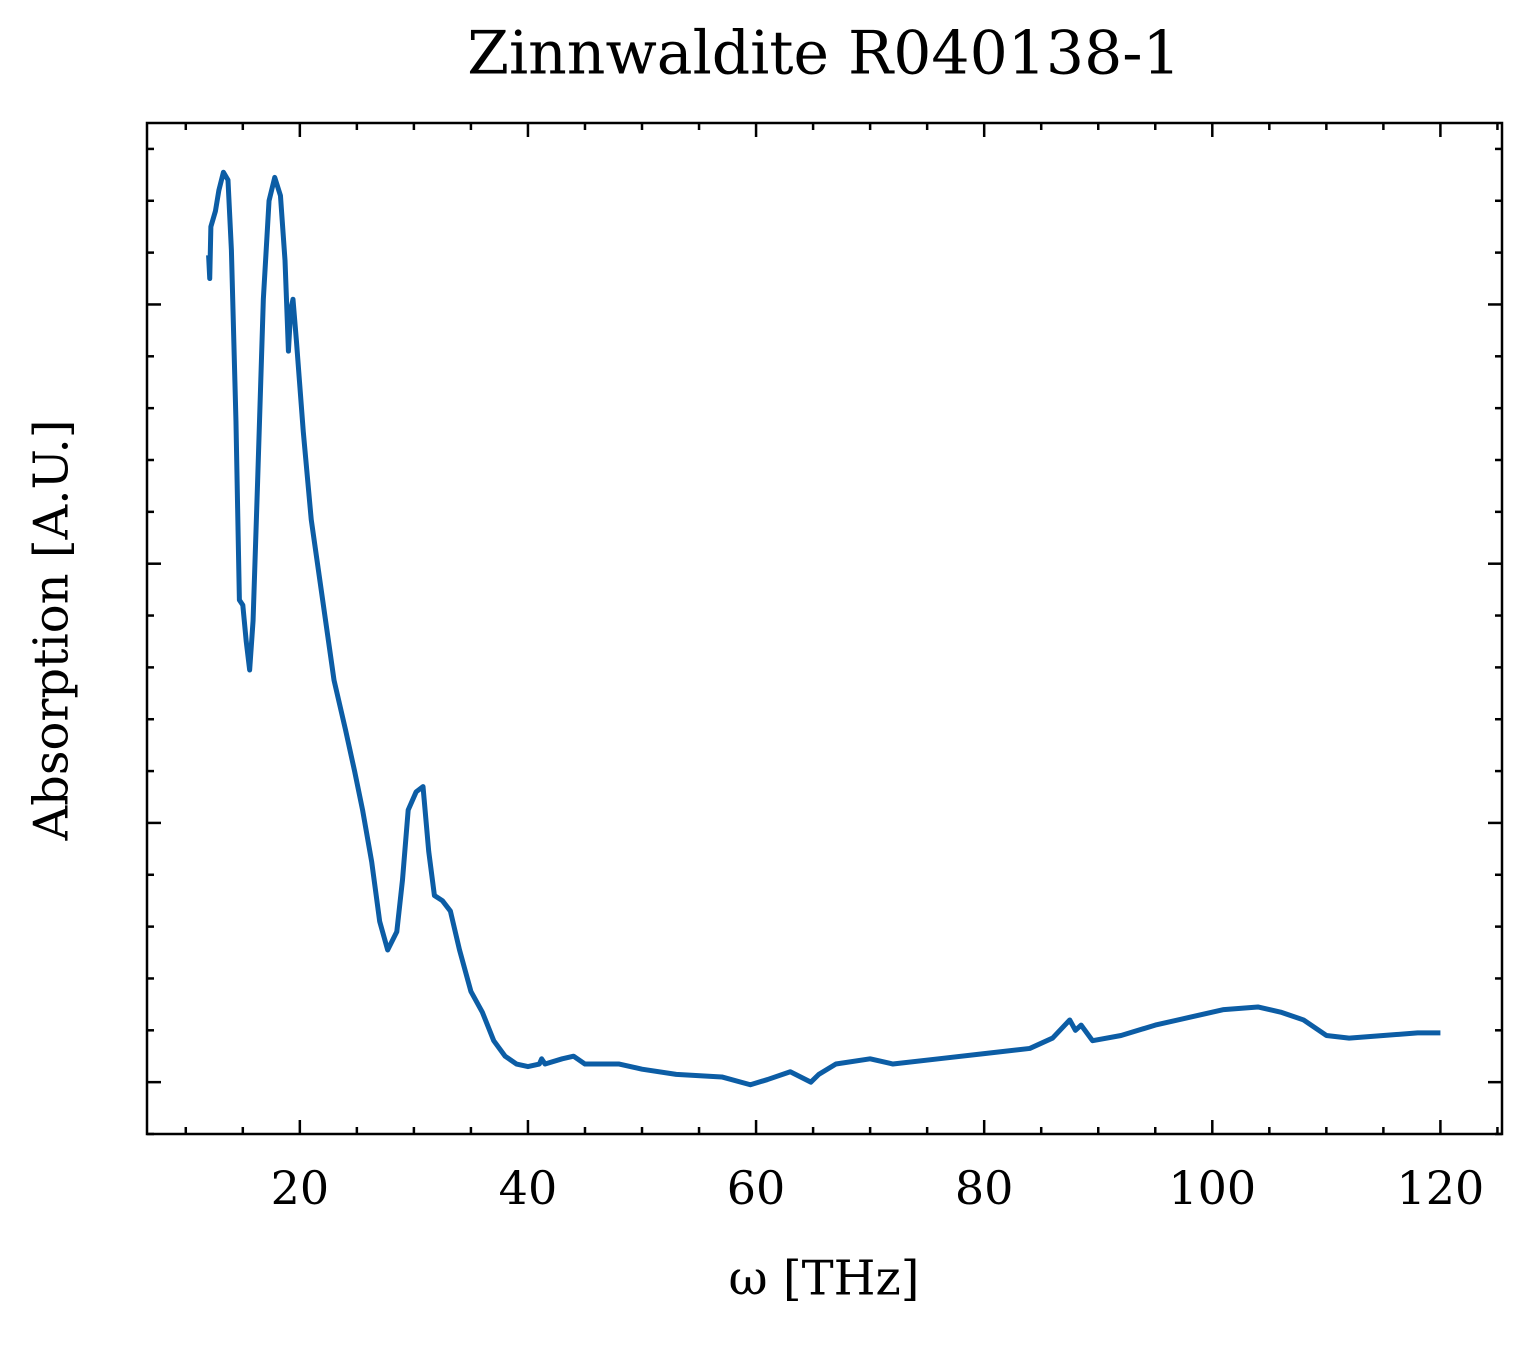  I want to click on x-tick-label: 80, so click(984, 1188).